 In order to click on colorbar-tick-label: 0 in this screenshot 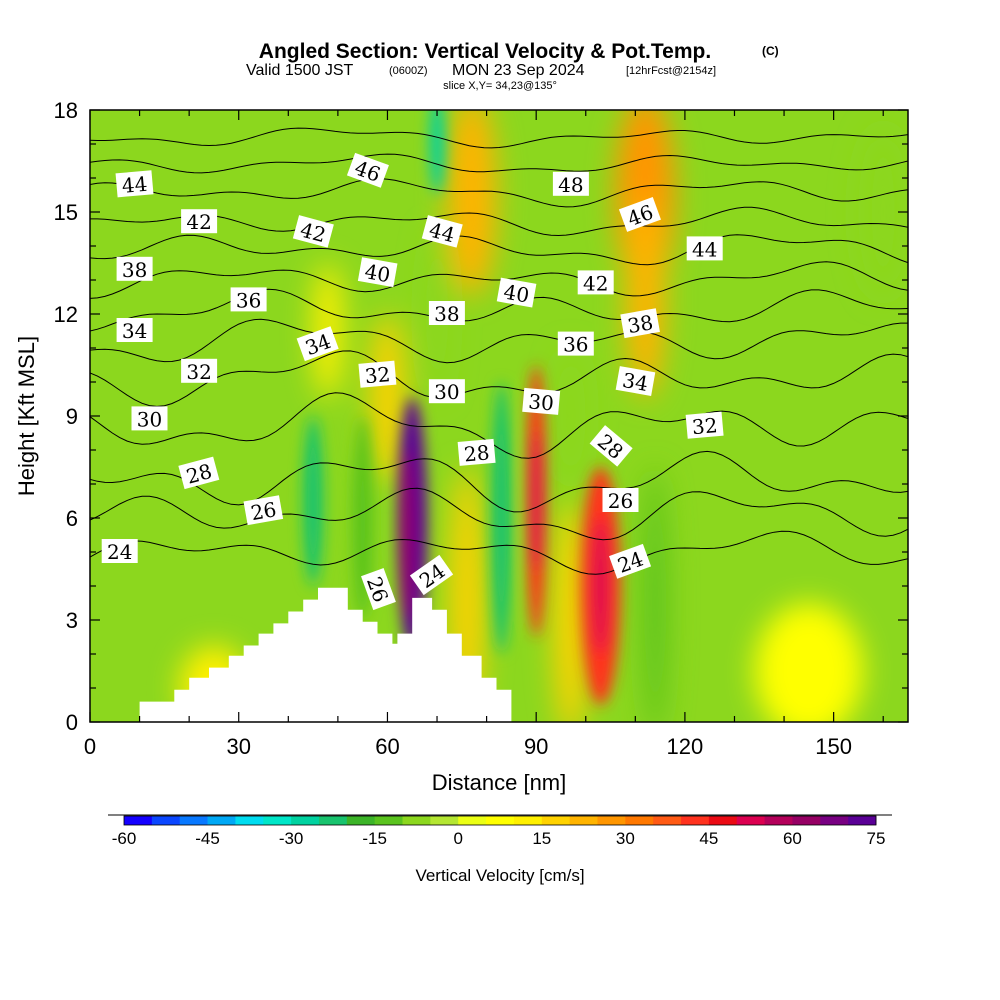, I will do `click(457, 838)`.